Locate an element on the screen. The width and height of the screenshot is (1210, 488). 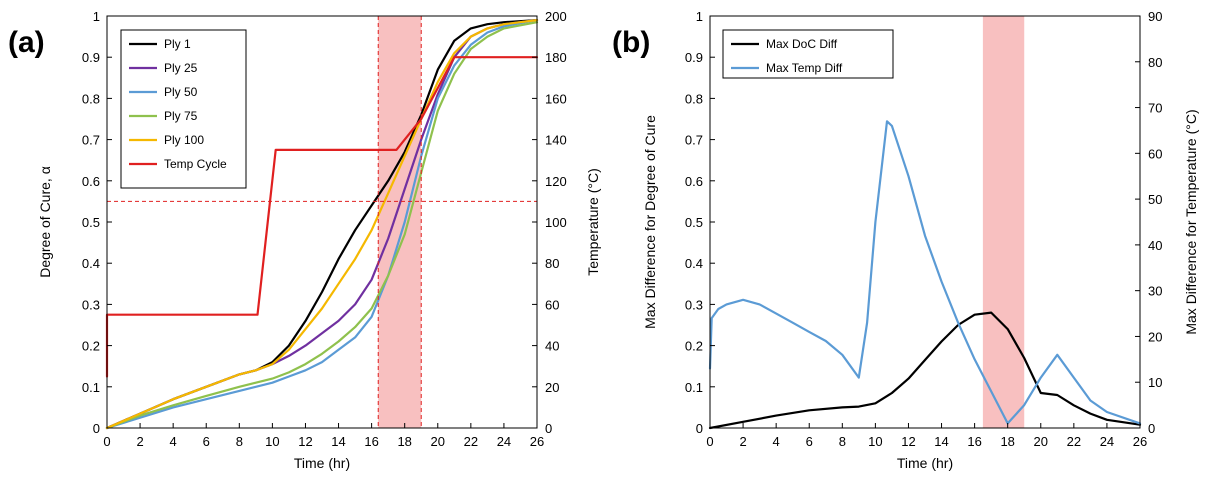
y2-tick-label: 160 is located at coordinates (556, 98).